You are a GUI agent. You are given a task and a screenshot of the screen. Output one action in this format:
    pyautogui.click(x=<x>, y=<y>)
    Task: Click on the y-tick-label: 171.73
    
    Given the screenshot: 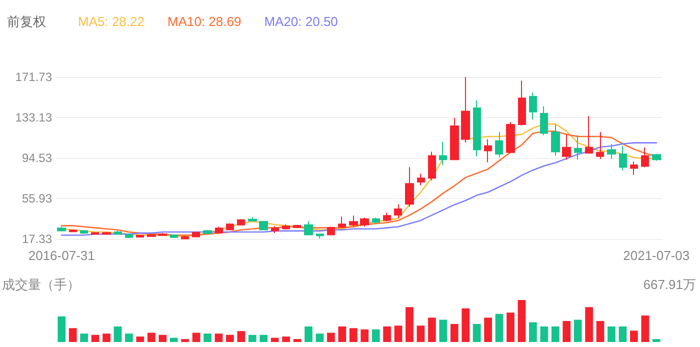 What is the action you would take?
    pyautogui.click(x=33, y=77)
    